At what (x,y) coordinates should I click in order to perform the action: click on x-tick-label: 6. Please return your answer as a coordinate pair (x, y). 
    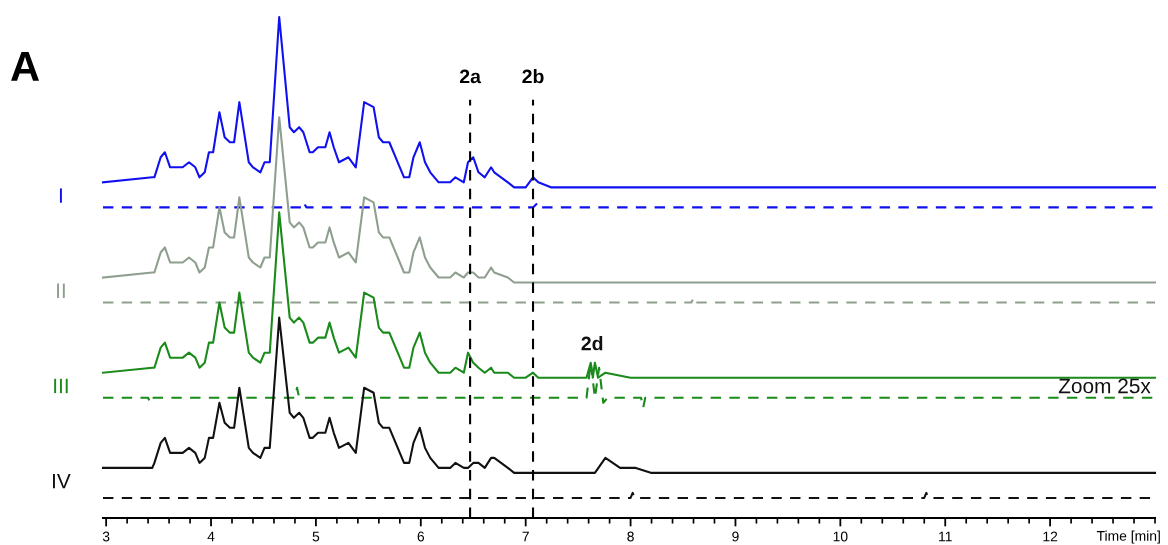
    Looking at the image, I should click on (421, 536).